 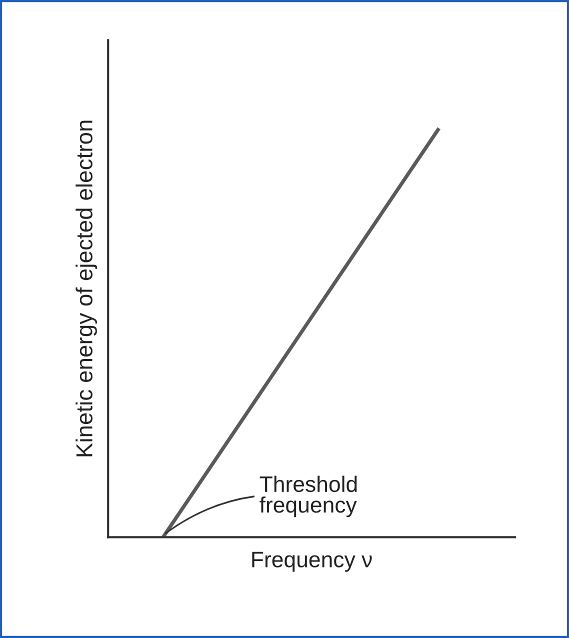 What do you see at coordinates (86, 288) in the screenshot?
I see `y-axis-title: Kinetic energy of ejected electron` at bounding box center [86, 288].